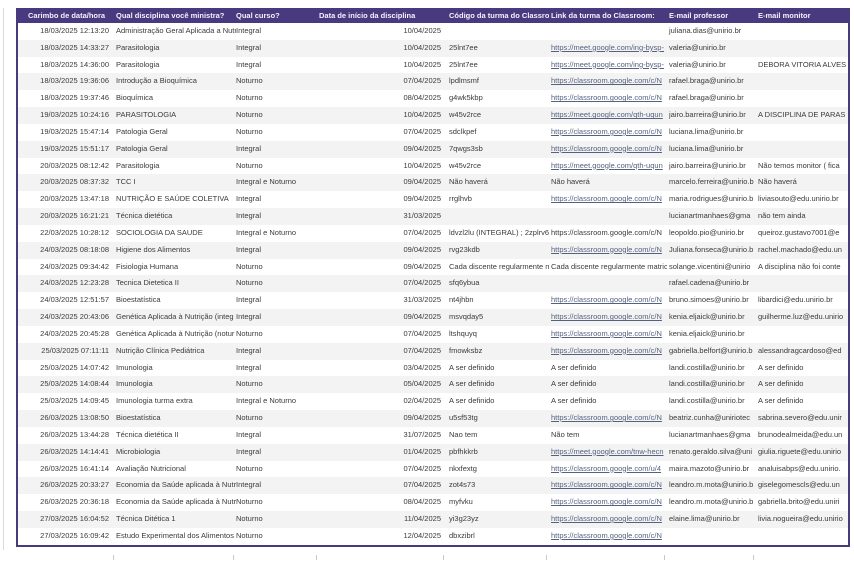  What do you see at coordinates (472, 367) in the screenshot?
I see `cell-codigo: A ser definido` at bounding box center [472, 367].